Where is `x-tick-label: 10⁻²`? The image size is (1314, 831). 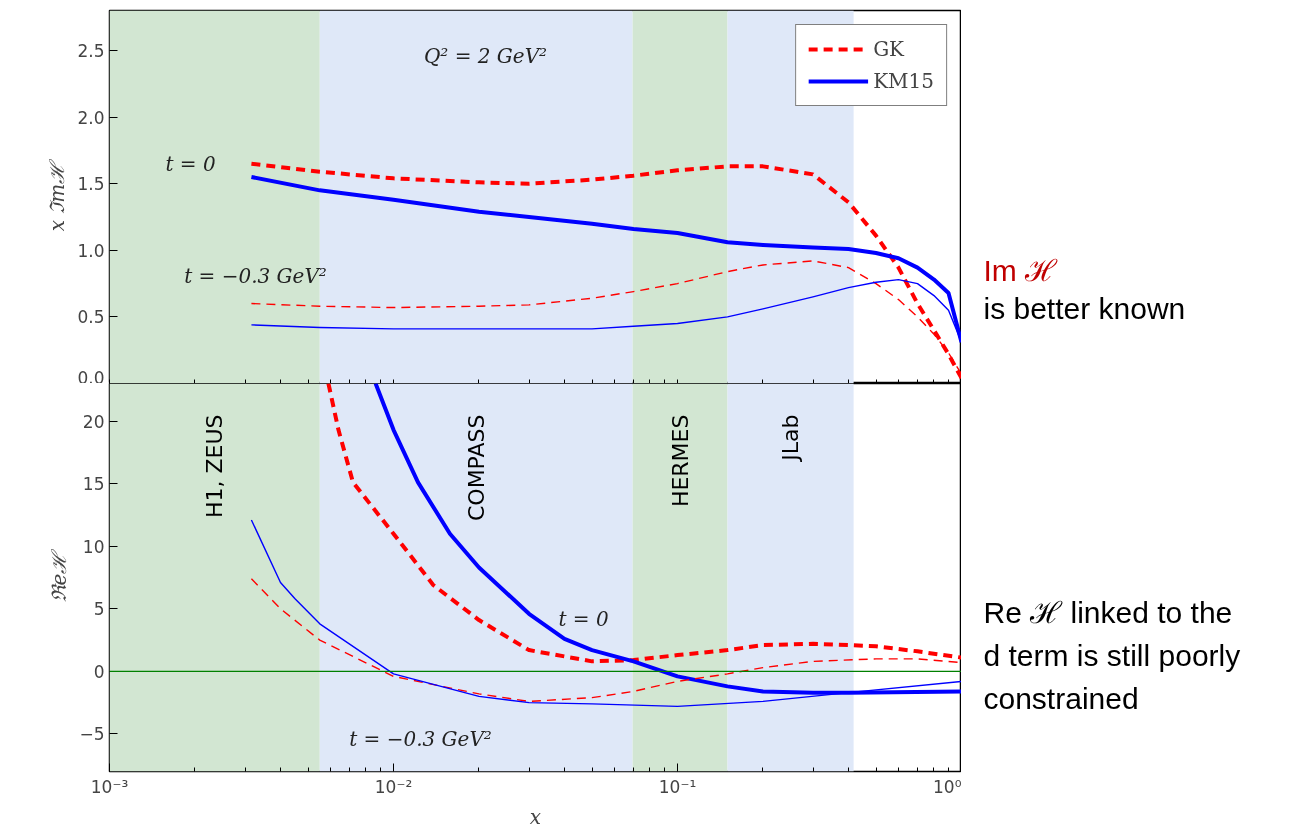
x-tick-label: 10⁻² is located at coordinates (393, 786).